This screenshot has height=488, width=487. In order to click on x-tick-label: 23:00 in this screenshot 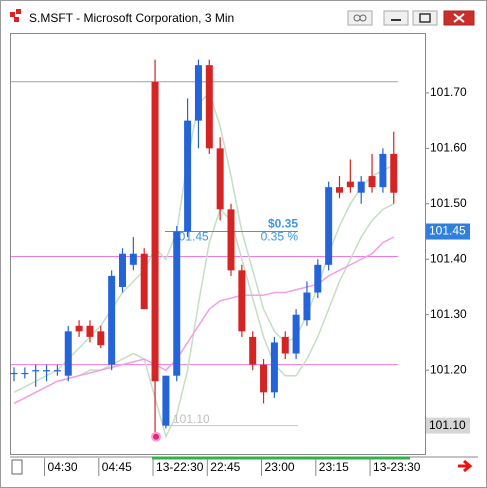, I will do `click(280, 467)`.